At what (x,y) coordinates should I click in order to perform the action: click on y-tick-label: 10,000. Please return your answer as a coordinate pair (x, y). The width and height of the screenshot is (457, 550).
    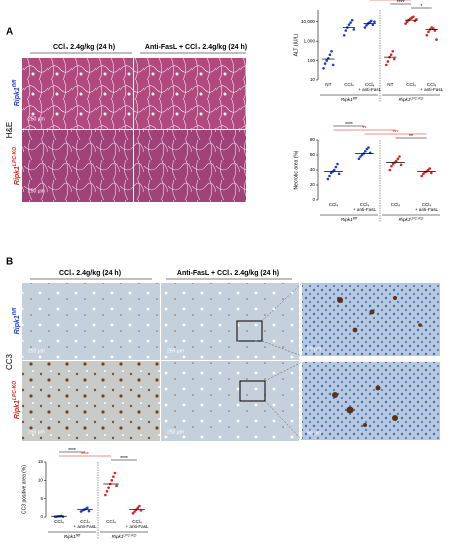
    Looking at the image, I should click on (308, 21).